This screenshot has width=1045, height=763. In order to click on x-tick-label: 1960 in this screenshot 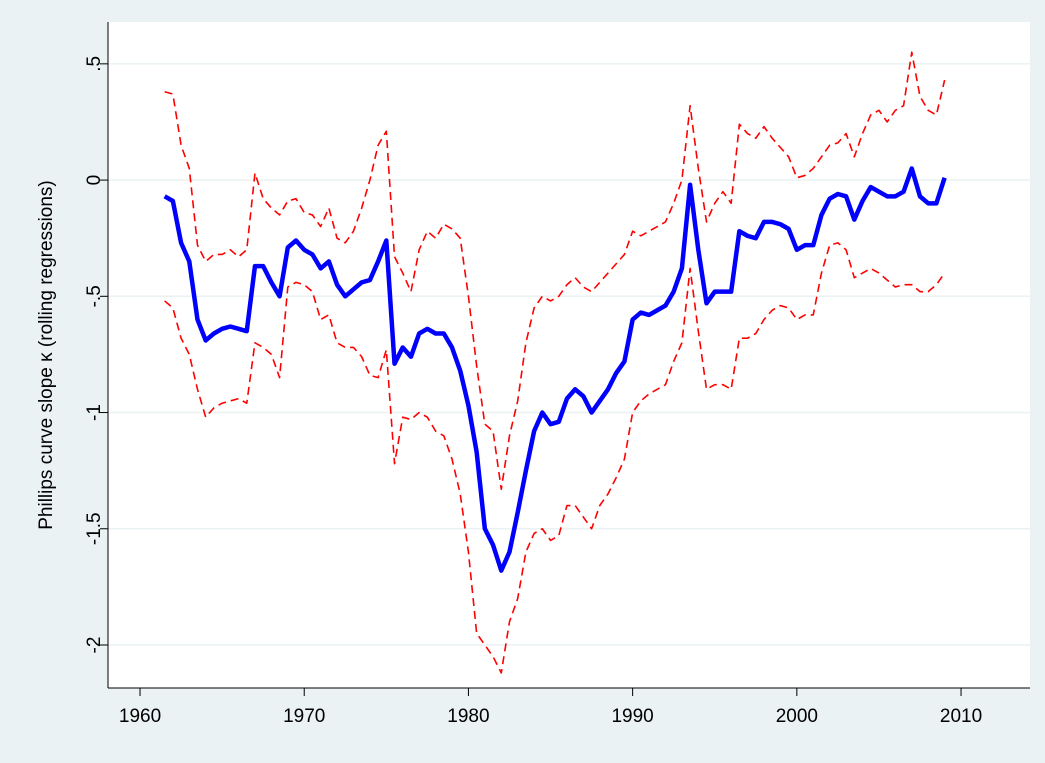, I will do `click(140, 716)`.